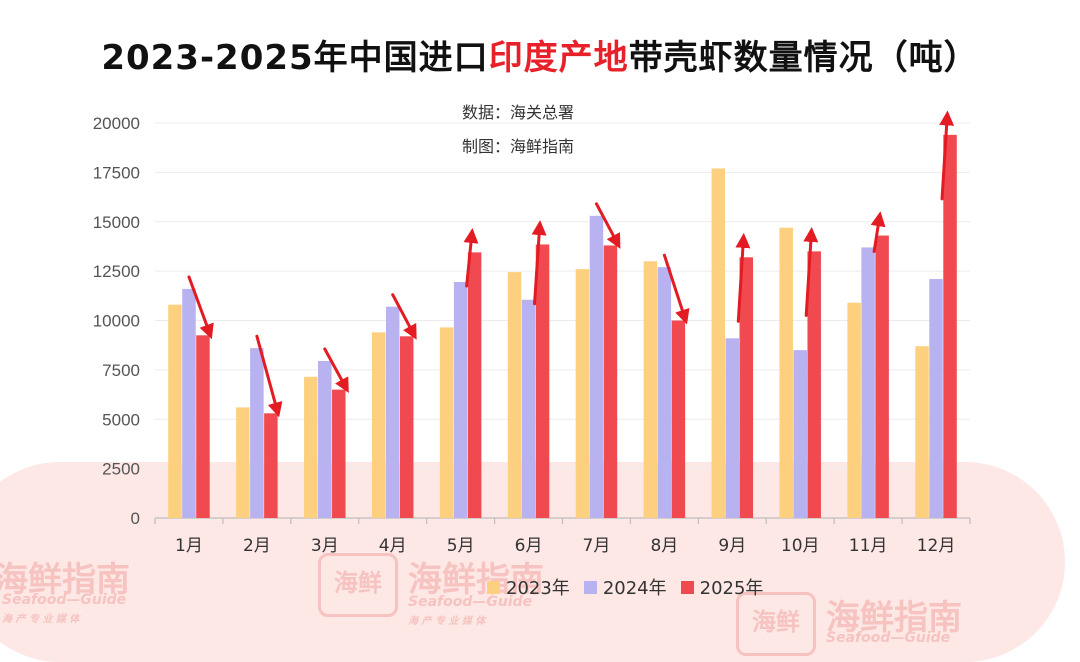 The image size is (1080, 662). I want to click on bar-2024年-12月, so click(936, 398).